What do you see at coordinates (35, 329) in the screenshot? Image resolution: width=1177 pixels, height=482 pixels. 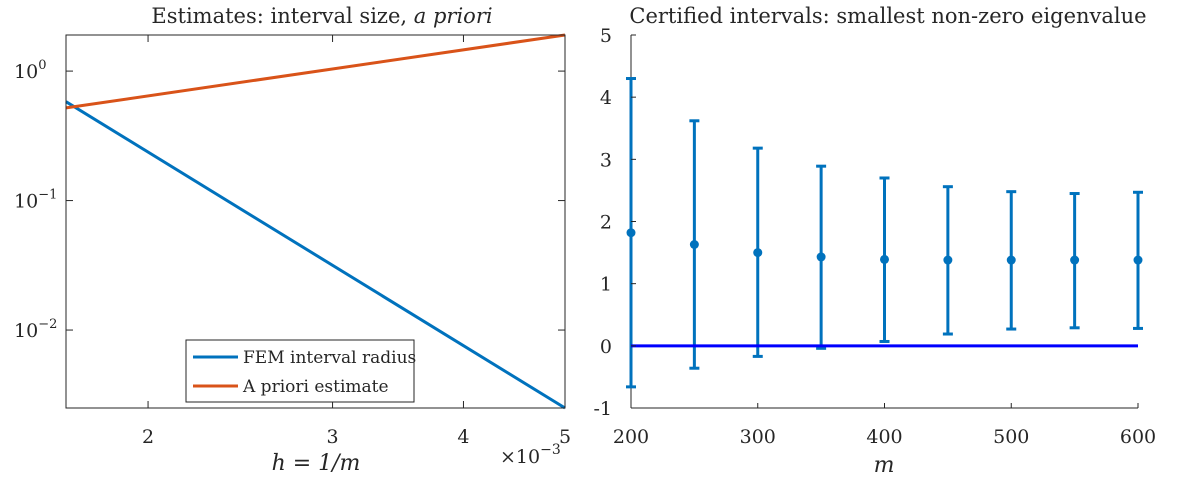 I see `y-tick-label: 10⁻²` at bounding box center [35, 329].